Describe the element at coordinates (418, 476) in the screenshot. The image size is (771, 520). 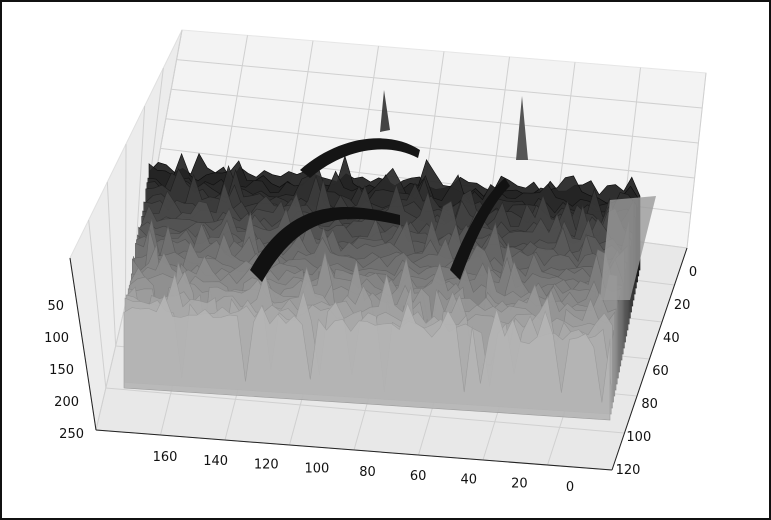
I see `x-tick-label: 60` at that location.